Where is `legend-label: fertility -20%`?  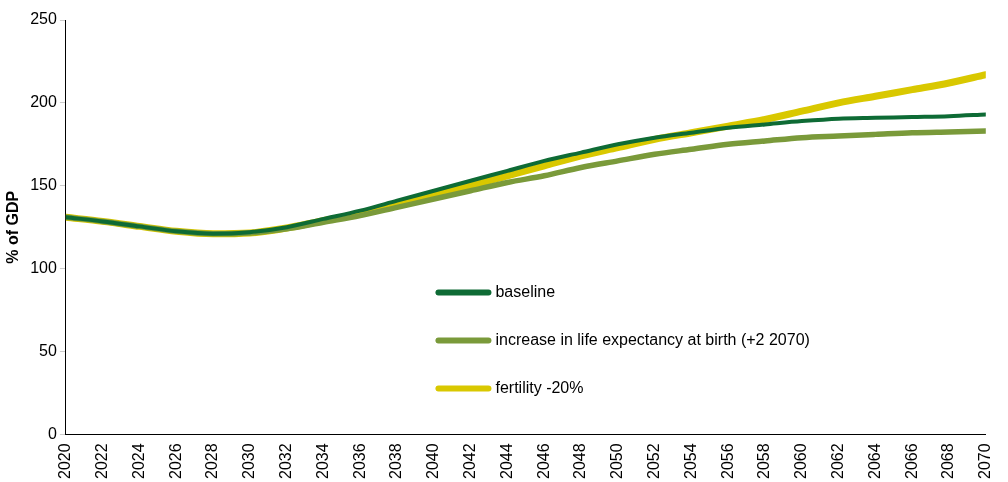 legend-label: fertility -20% is located at coordinates (539, 387).